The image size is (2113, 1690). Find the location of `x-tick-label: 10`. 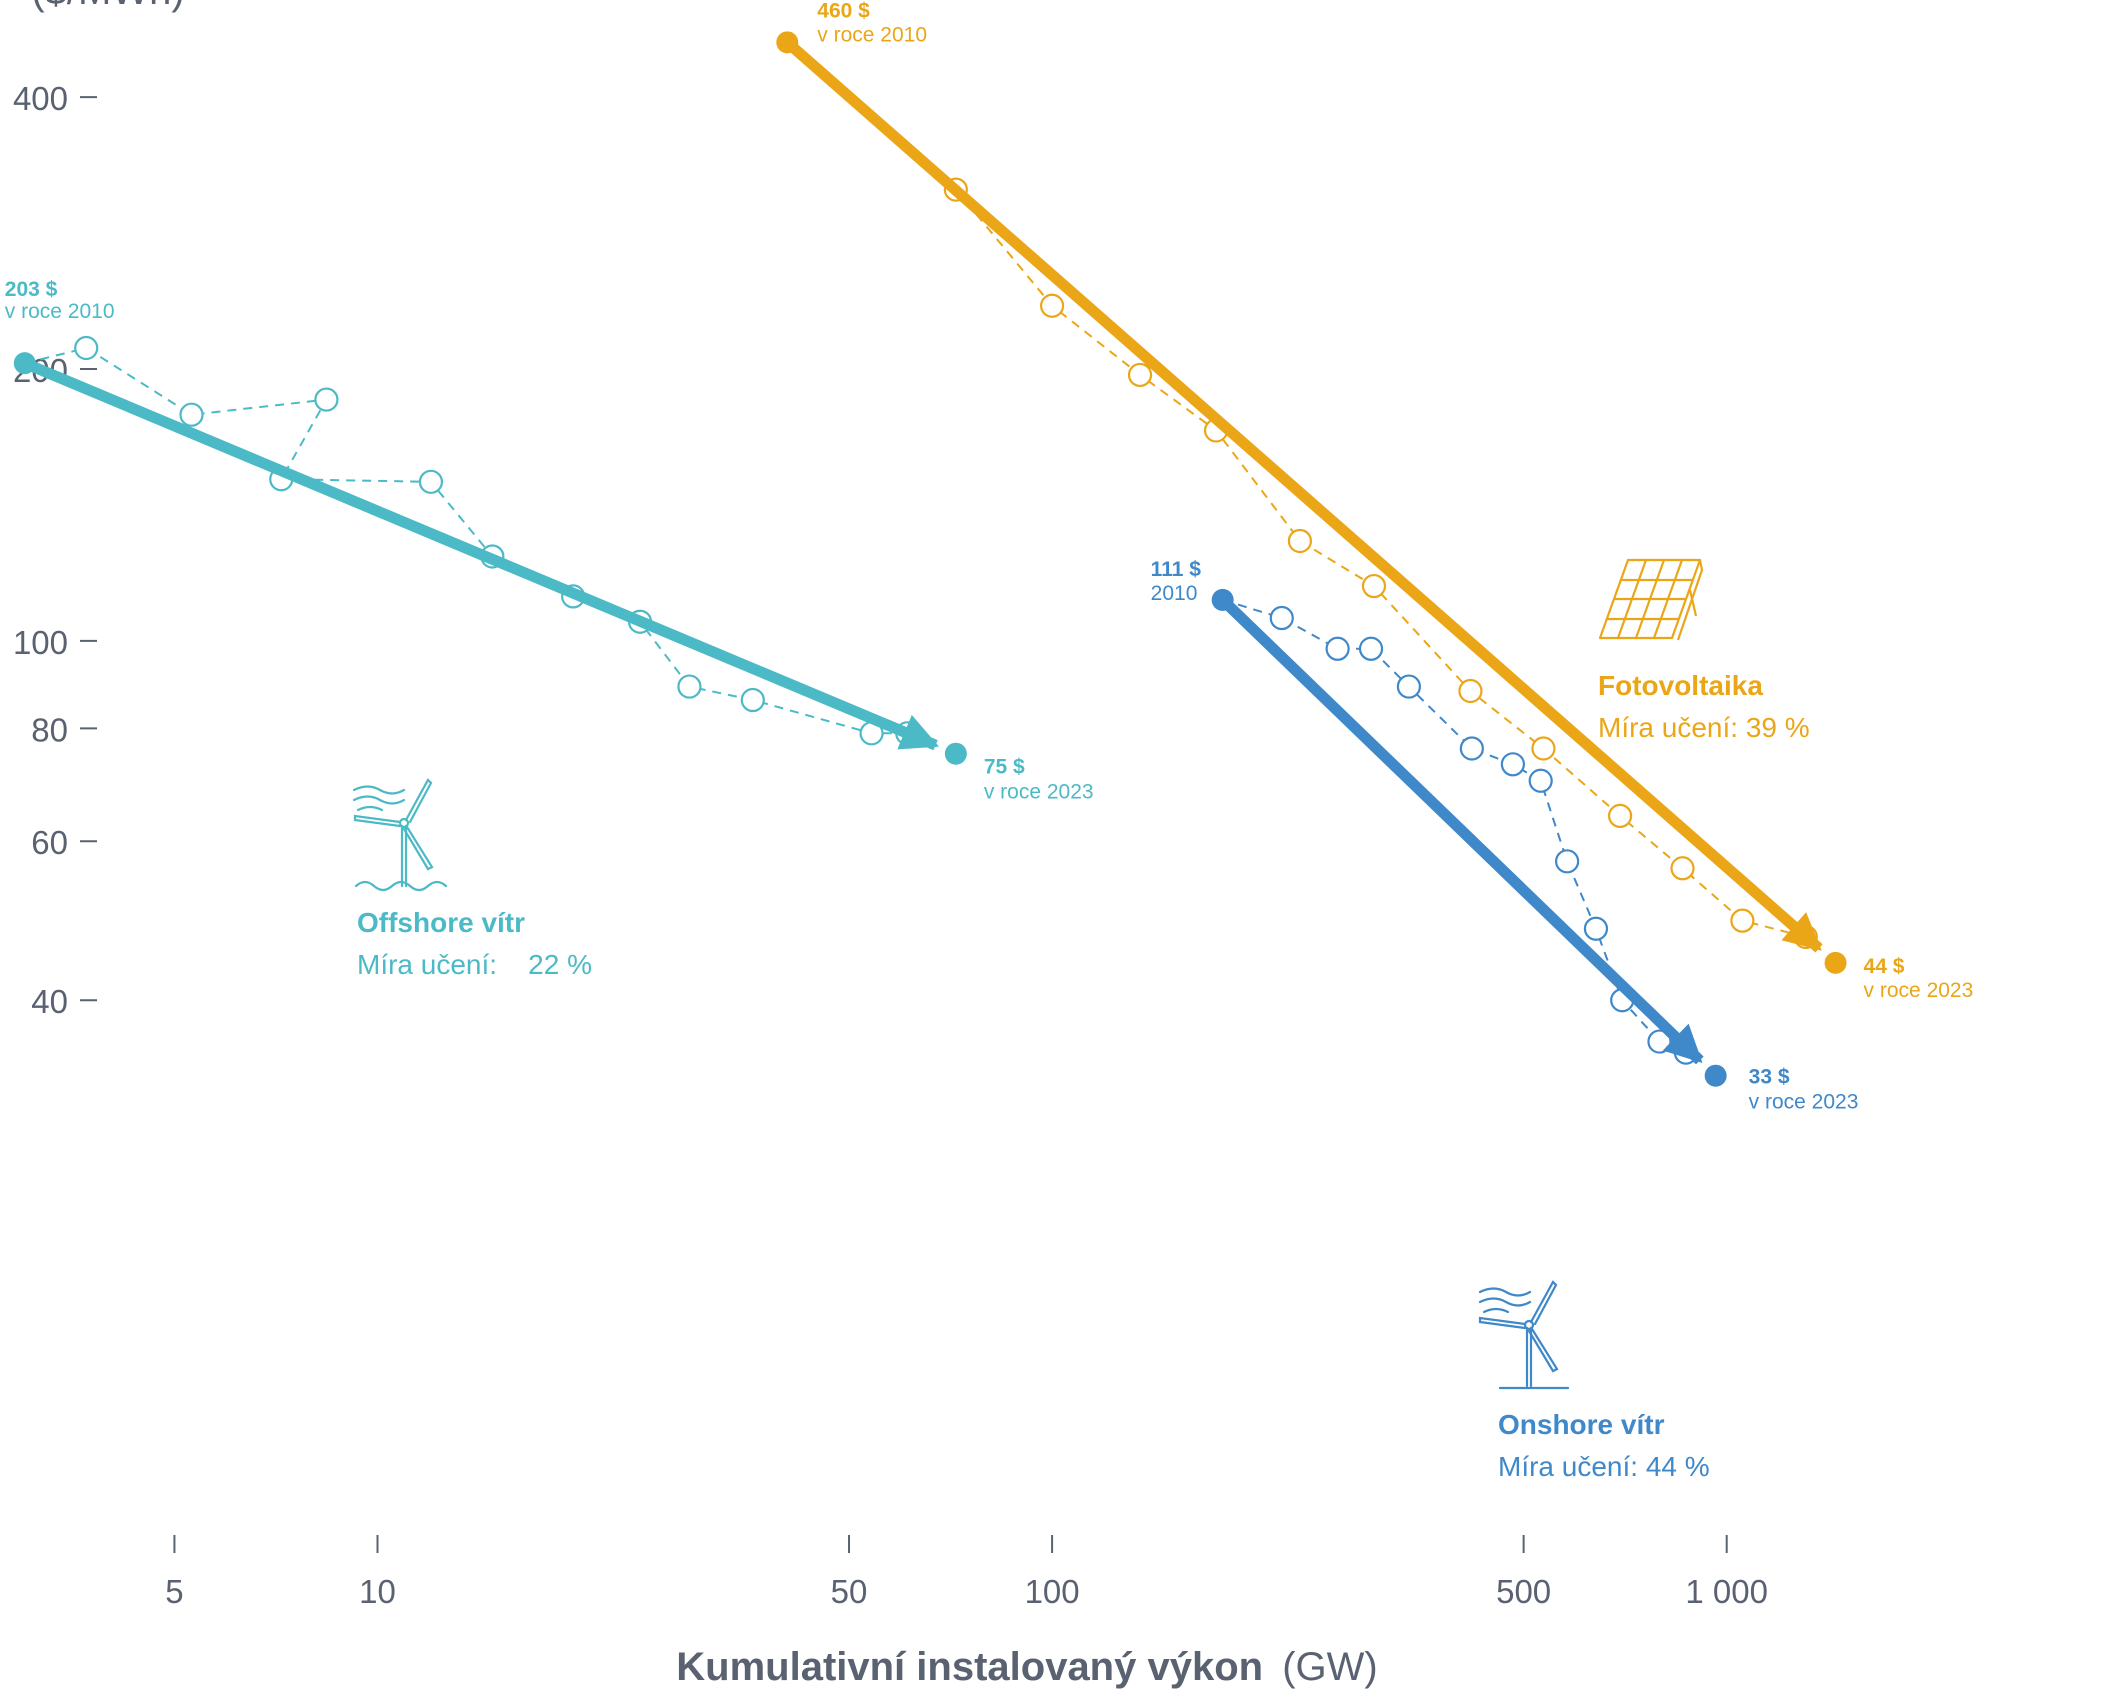

x-tick-label: 10 is located at coordinates (377, 1591).